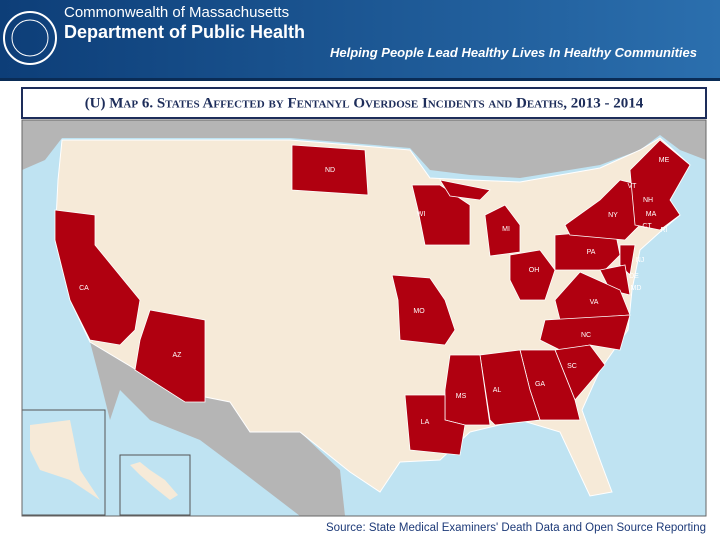 Image resolution: width=720 pixels, height=540 pixels. Describe the element at coordinates (613, 215) in the screenshot. I see `state-label: NY` at that location.